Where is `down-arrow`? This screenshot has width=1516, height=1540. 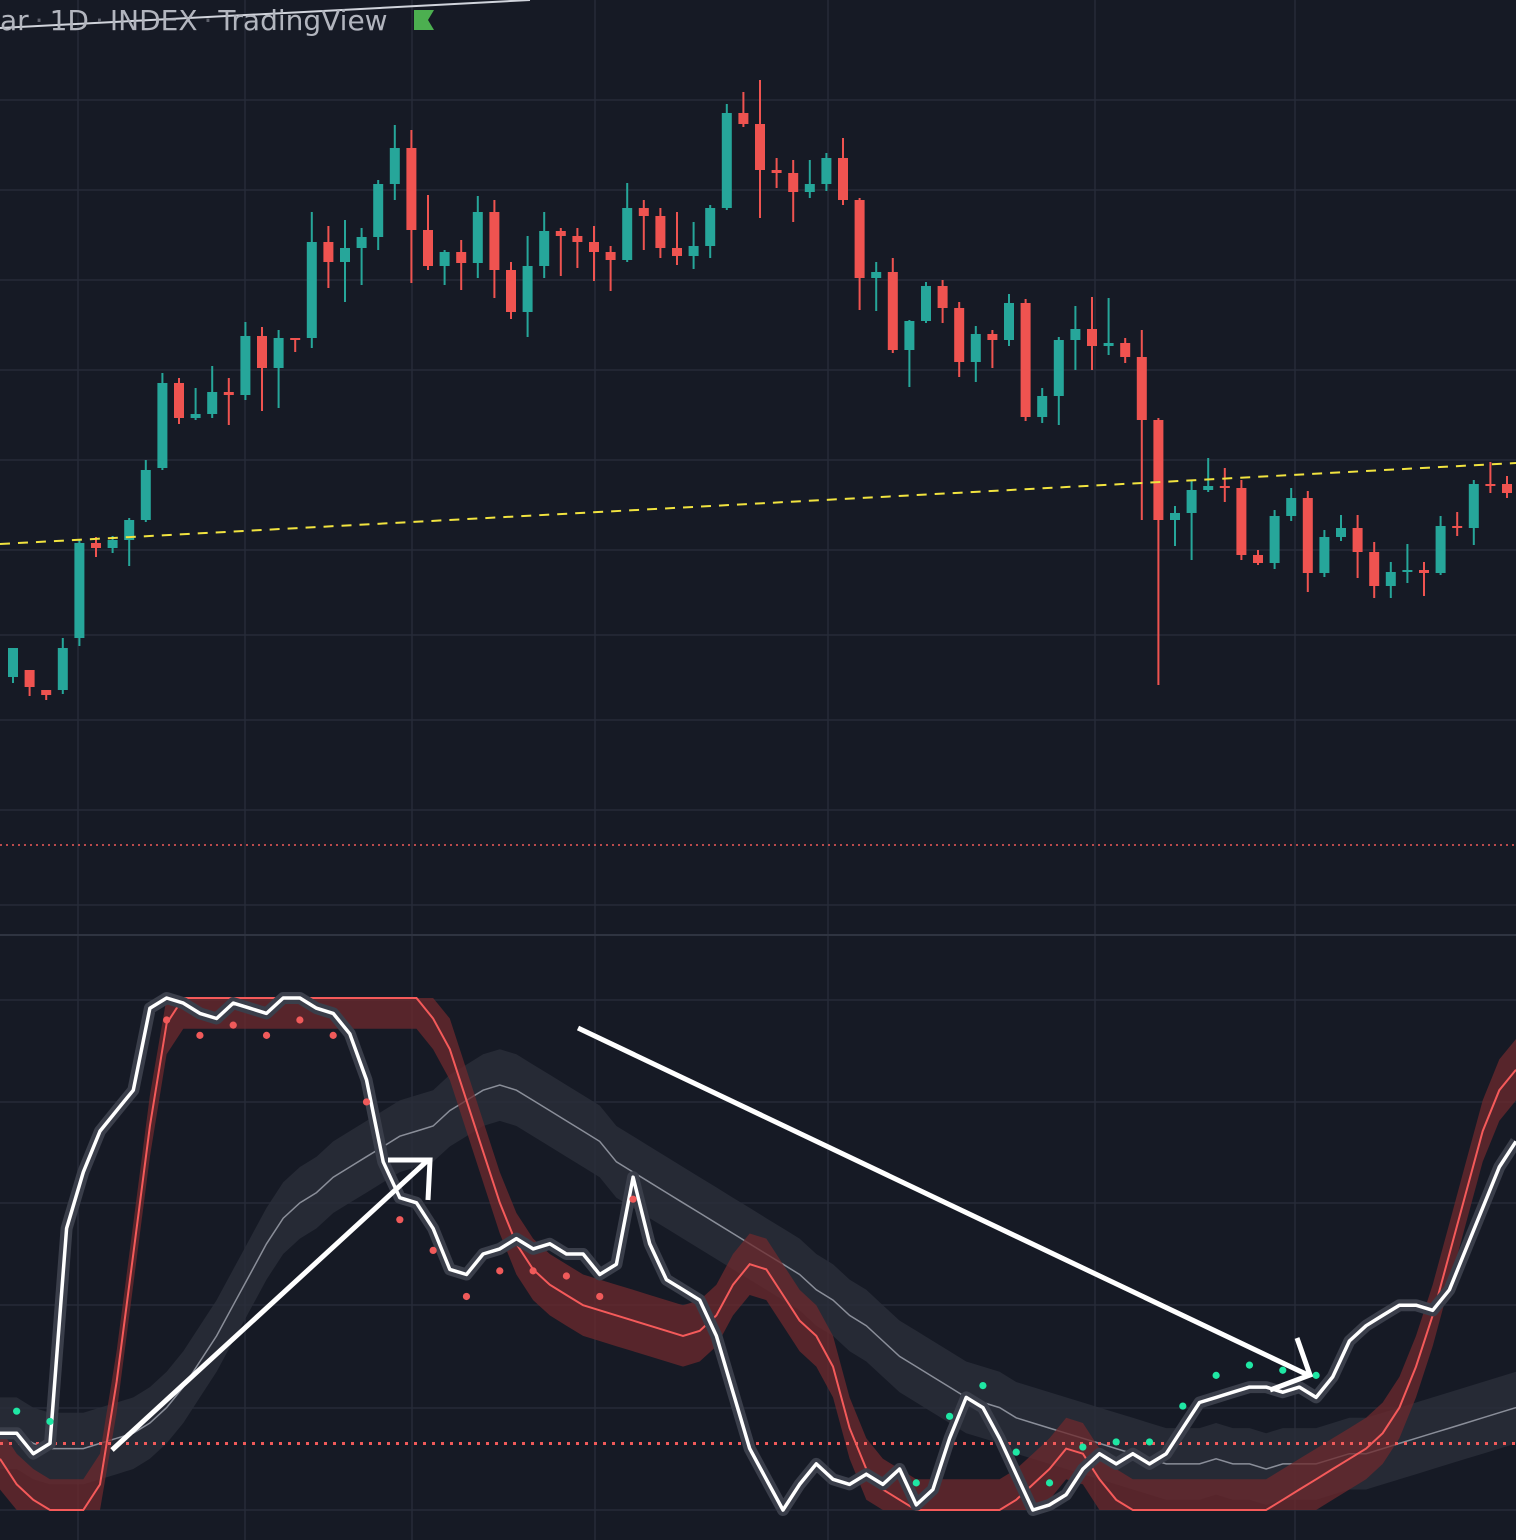
down-arrow is located at coordinates (943, 1201).